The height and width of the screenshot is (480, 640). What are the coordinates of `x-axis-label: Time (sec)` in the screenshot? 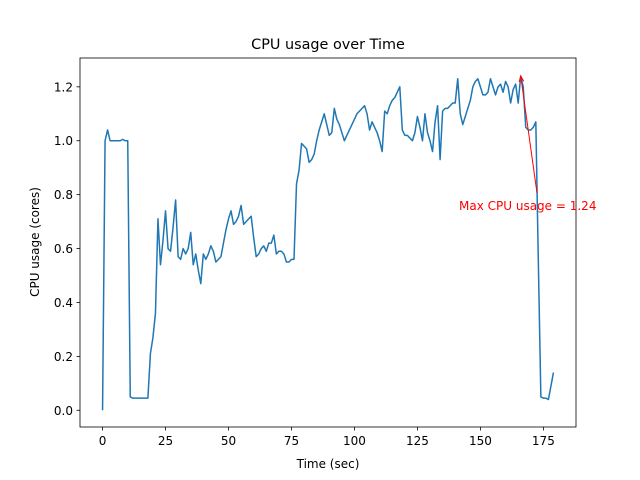 It's located at (328, 464).